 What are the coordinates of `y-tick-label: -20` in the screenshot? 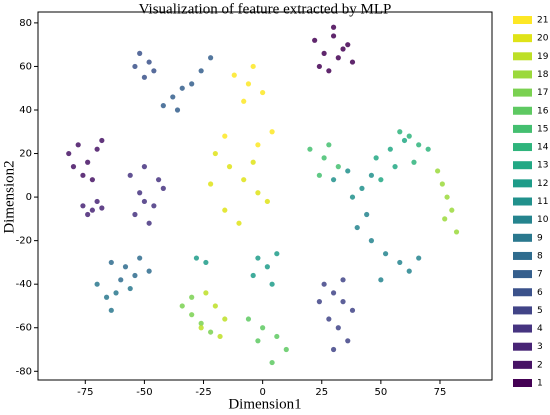 It's located at (24, 241).